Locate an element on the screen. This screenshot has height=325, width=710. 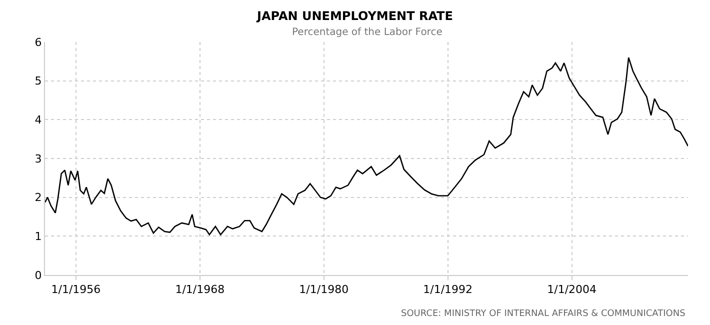
source-note: SOURCE: MINISTRY OF INTERNAL AFFAIRS & COMMUNICATIONS is located at coordinates (543, 314).